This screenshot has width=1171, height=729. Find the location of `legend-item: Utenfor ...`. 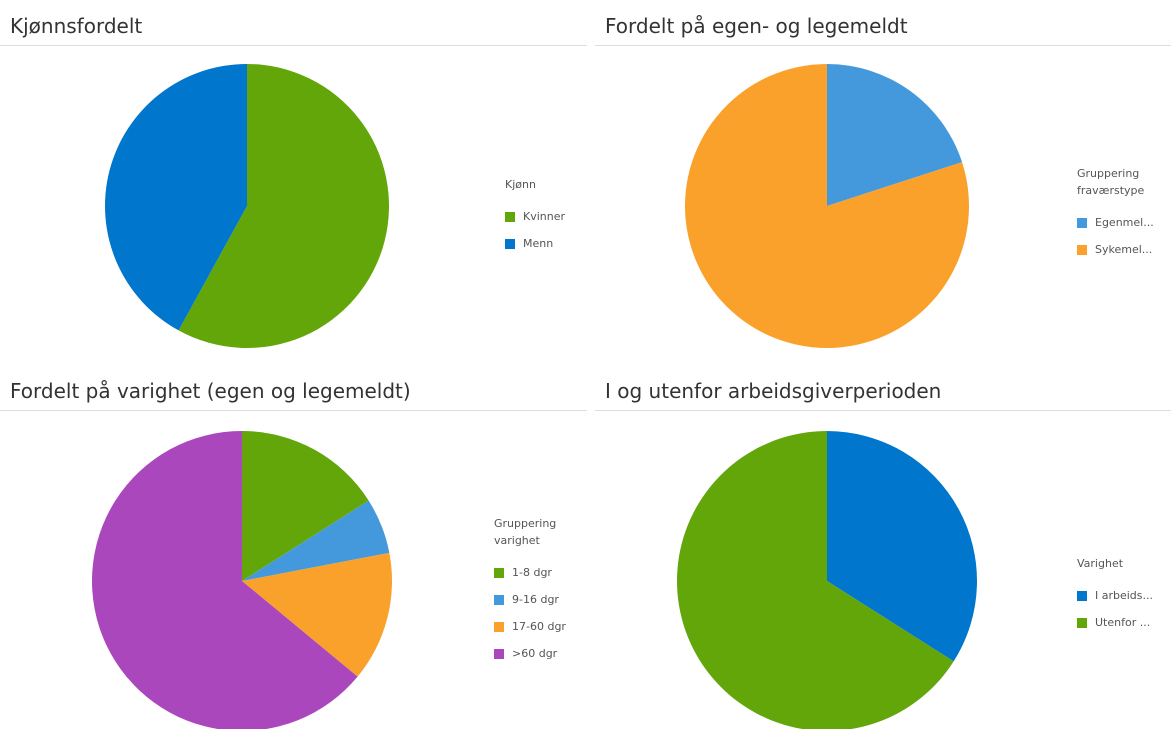

legend-item: Utenfor ... is located at coordinates (1120, 622).